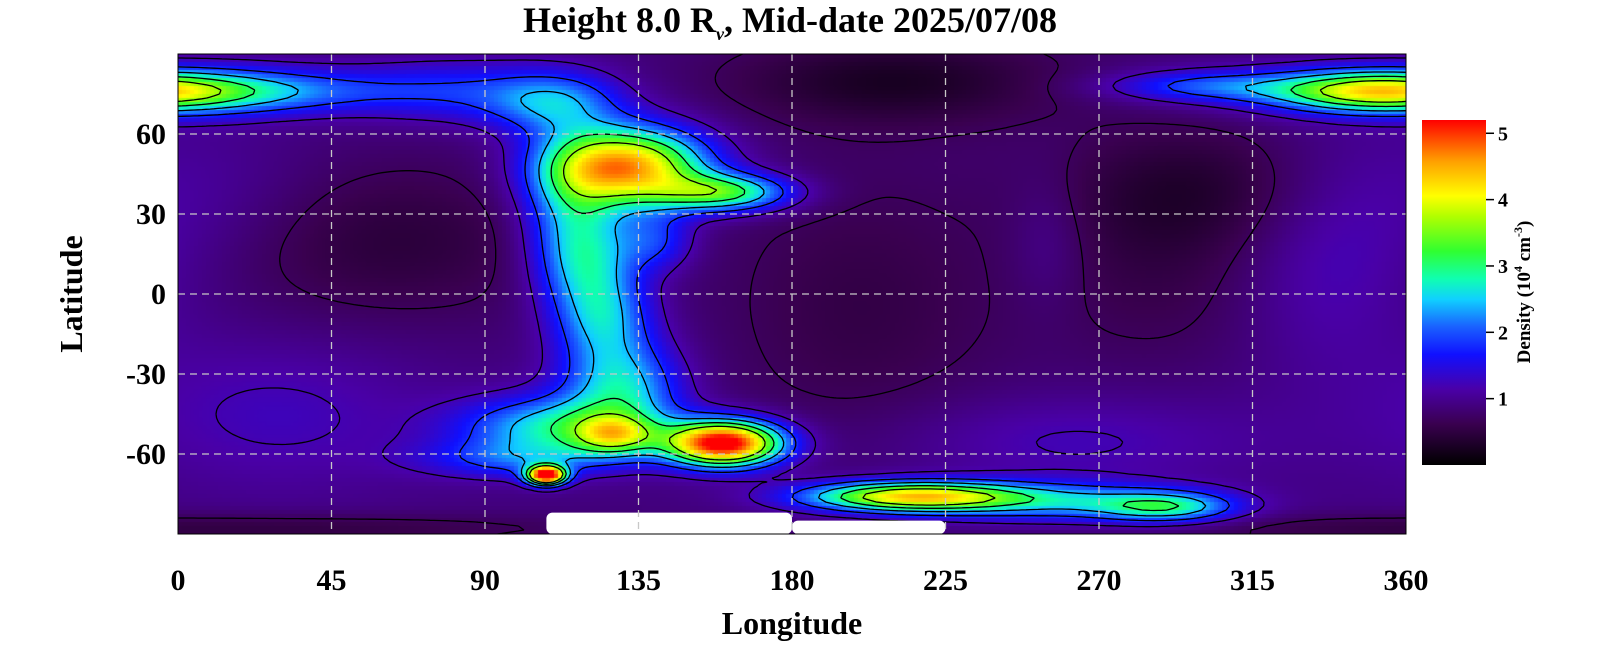 The height and width of the screenshot is (660, 1600). Describe the element at coordinates (1503, 267) in the screenshot. I see `colorbar-tick-label-3: 3` at that location.